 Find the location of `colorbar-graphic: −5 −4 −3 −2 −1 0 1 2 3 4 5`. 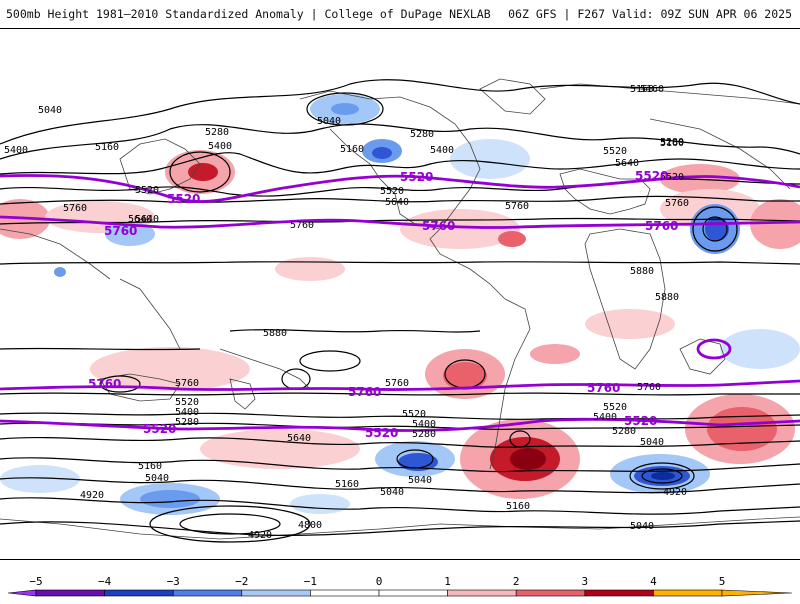

colorbar-graphic: −5 −4 −3 −2 −1 0 1 2 3 4 5 is located at coordinates (400, 586).